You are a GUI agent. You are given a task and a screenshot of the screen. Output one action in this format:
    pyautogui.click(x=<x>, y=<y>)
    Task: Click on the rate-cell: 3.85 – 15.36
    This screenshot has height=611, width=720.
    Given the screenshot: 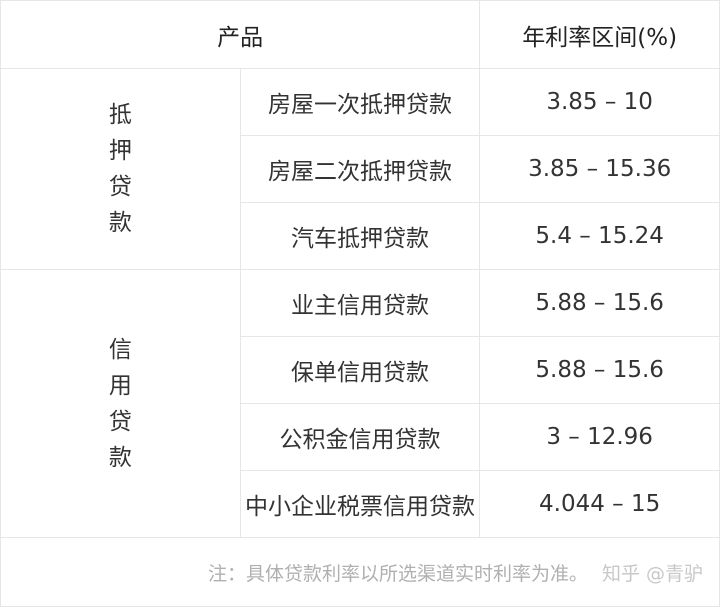 What is the action you would take?
    pyautogui.click(x=599, y=169)
    